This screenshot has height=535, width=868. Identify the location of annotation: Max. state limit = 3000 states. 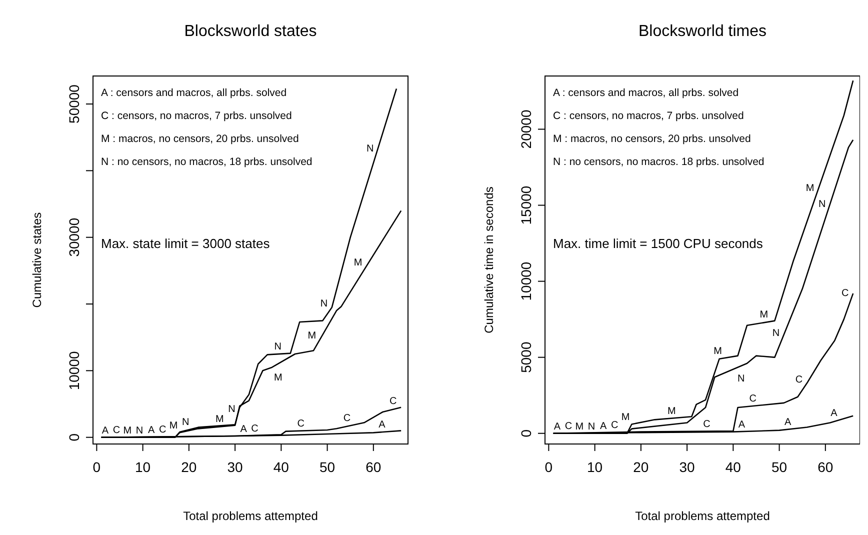
(185, 243).